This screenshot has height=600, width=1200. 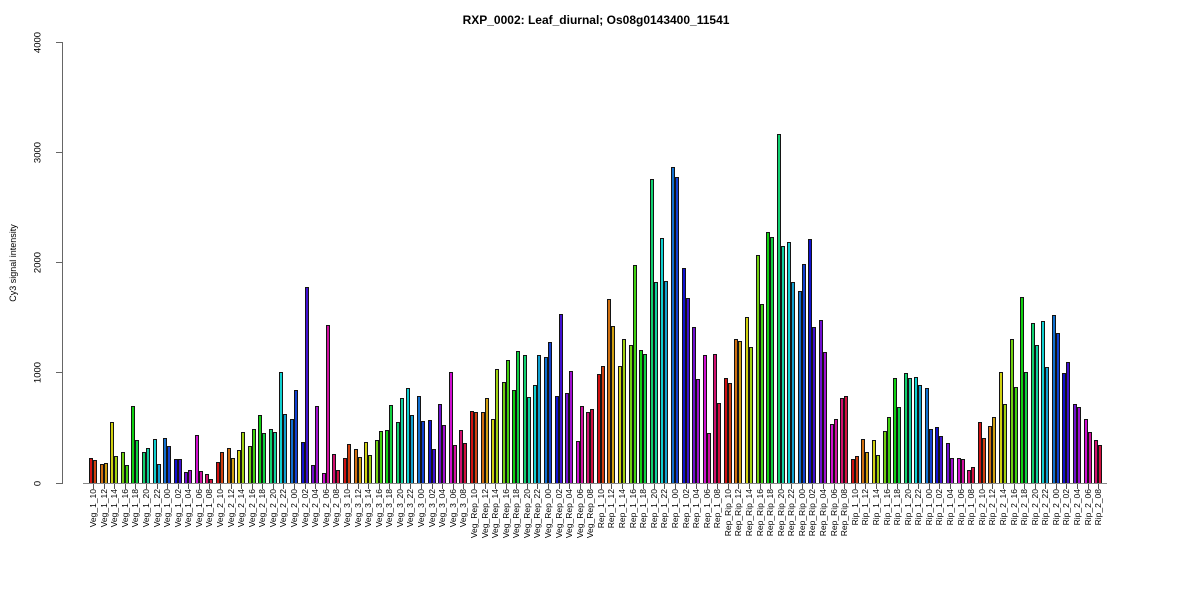 I want to click on x-axis-label: Veg_2_12, so click(x=230, y=508).